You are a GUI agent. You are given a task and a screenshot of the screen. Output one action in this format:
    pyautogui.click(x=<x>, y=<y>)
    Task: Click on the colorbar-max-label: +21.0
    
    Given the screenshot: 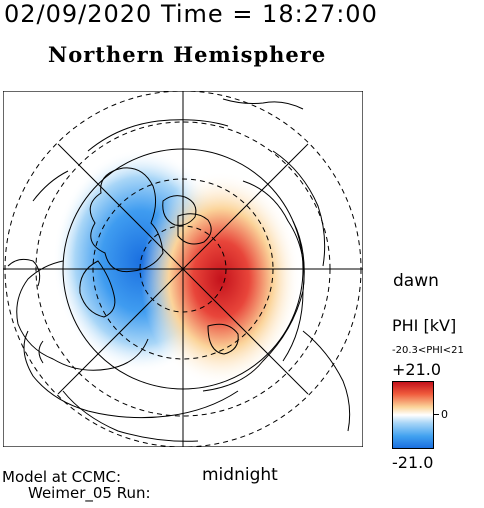 What is the action you would take?
    pyautogui.click(x=417, y=369)
    